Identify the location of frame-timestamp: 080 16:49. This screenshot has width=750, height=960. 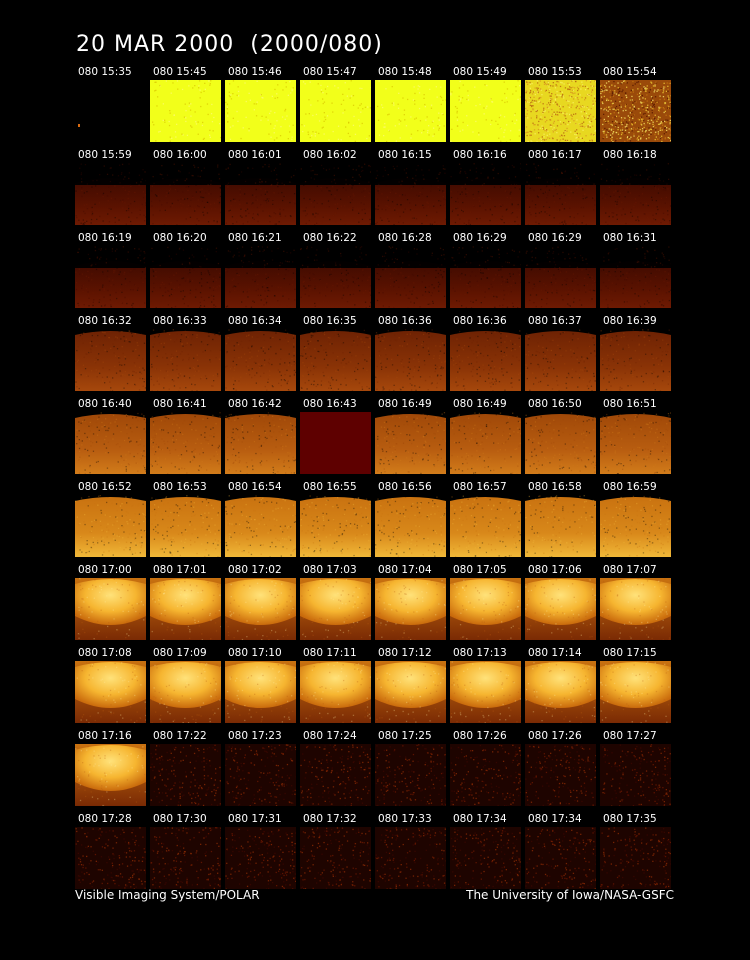
(405, 404).